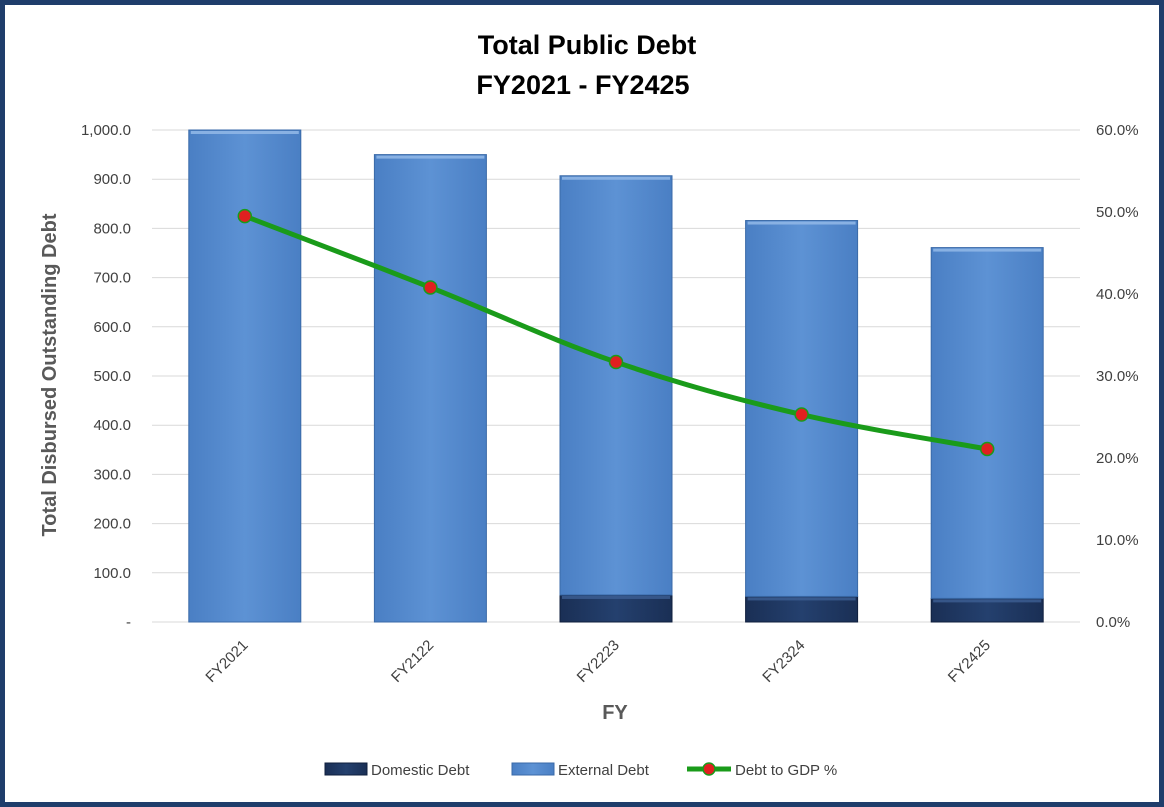 Image resolution: width=1164 pixels, height=807 pixels. What do you see at coordinates (346, 769) in the screenshot?
I see `legend-swatch-domestic` at bounding box center [346, 769].